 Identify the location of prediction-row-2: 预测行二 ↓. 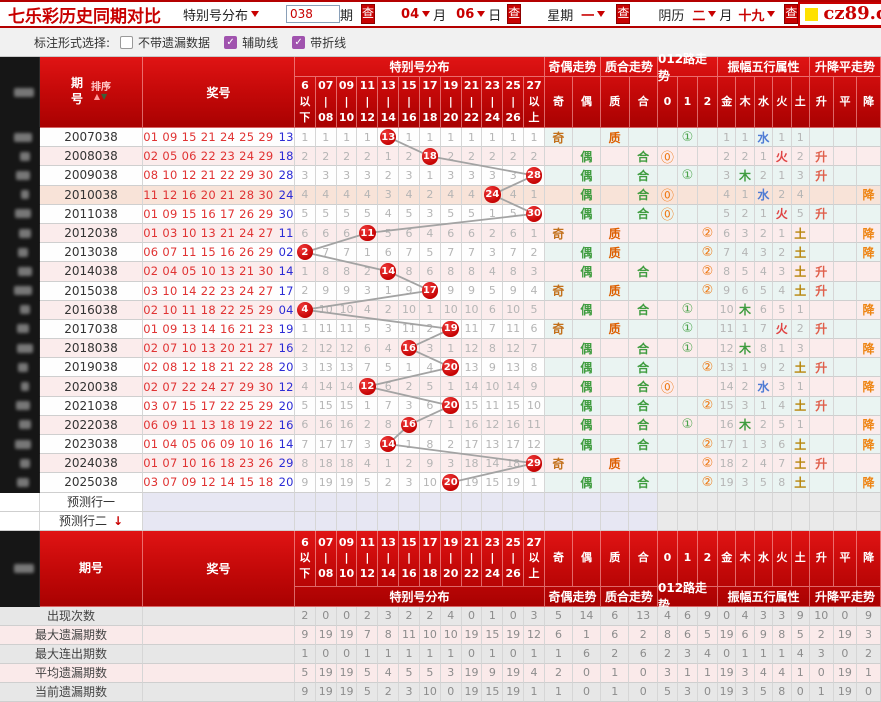
(440, 521).